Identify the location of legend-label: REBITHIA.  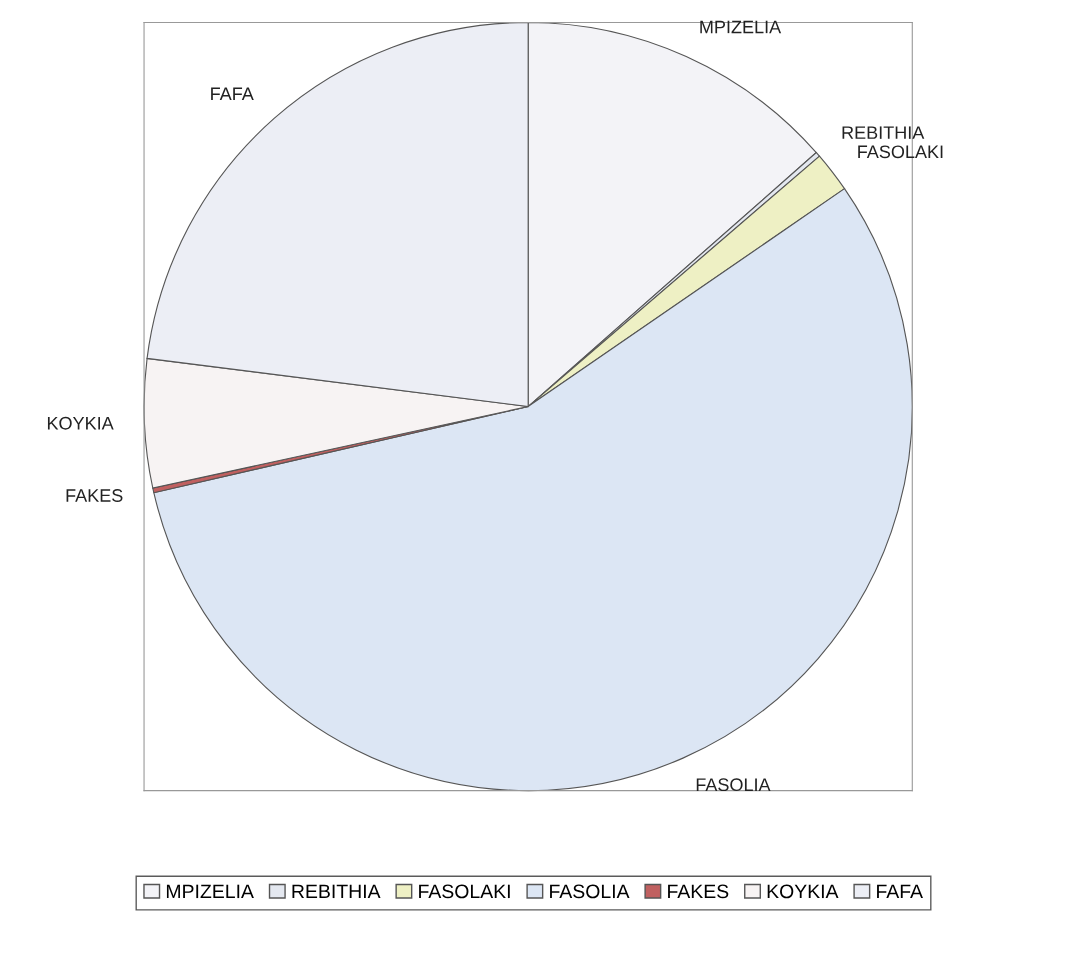
(336, 891).